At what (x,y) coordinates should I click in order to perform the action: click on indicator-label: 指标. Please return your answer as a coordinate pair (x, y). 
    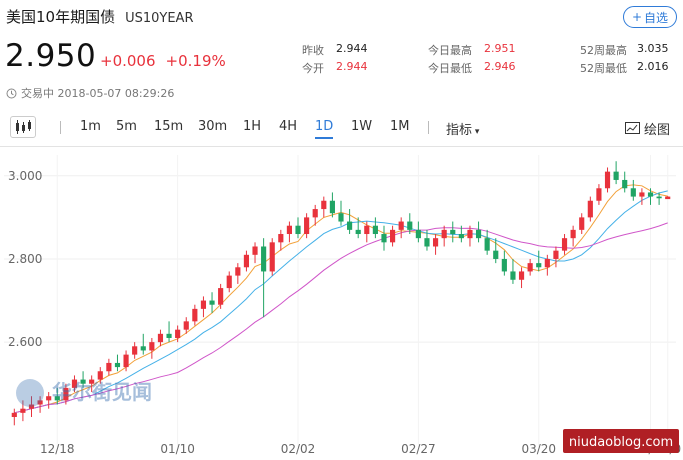
    Looking at the image, I should click on (459, 130).